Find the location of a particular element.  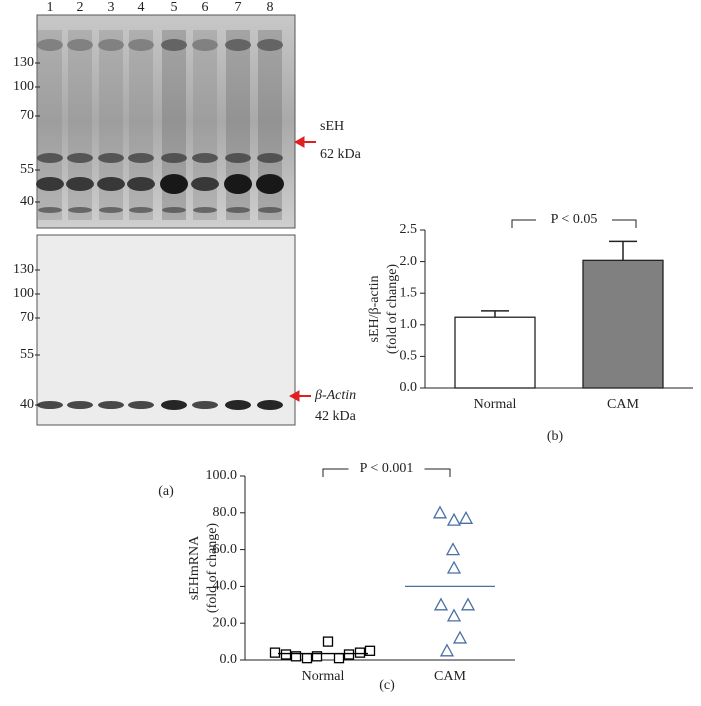

y-tick-label: 80.0 is located at coordinates (225, 512).